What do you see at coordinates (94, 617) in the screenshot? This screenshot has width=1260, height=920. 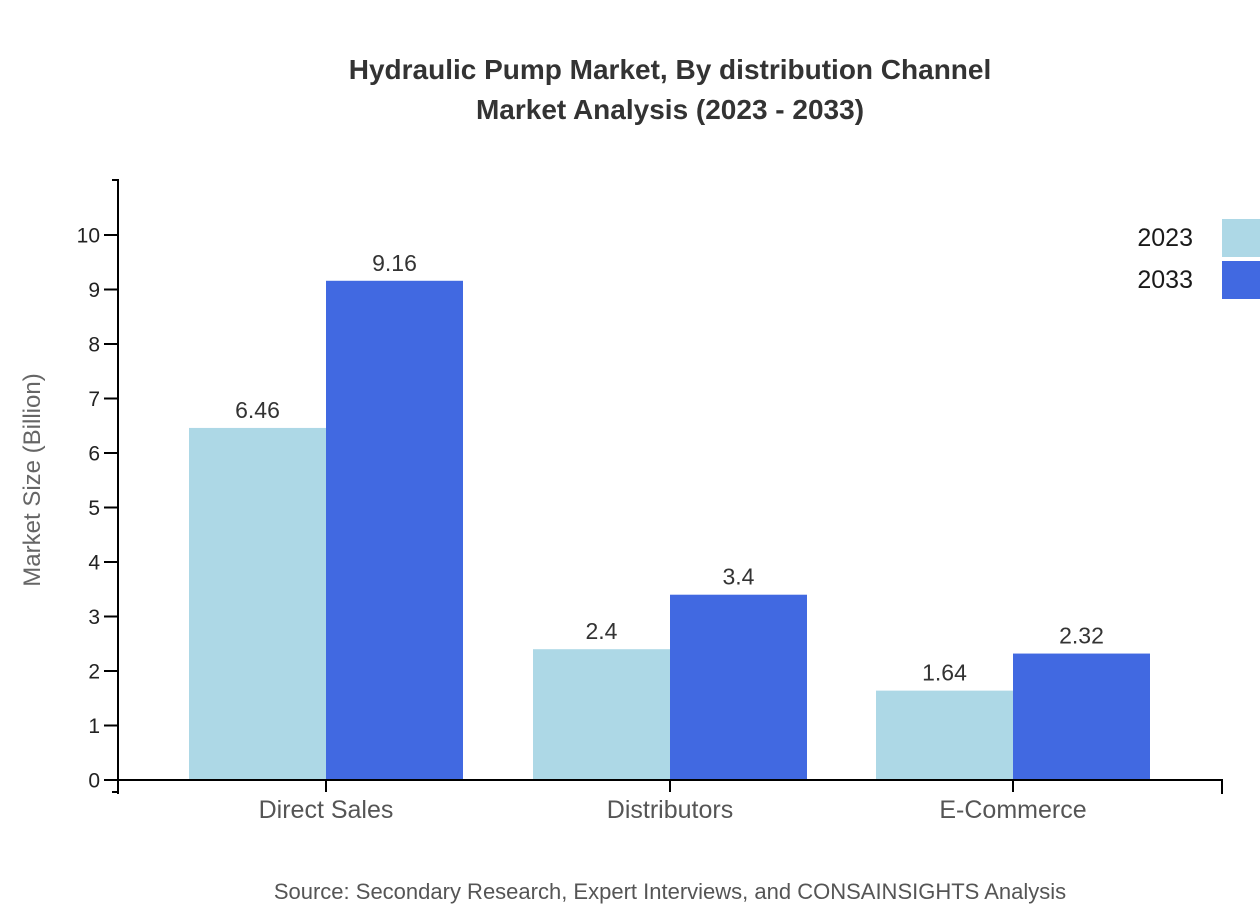 I see `y-tick-label: 3` at bounding box center [94, 617].